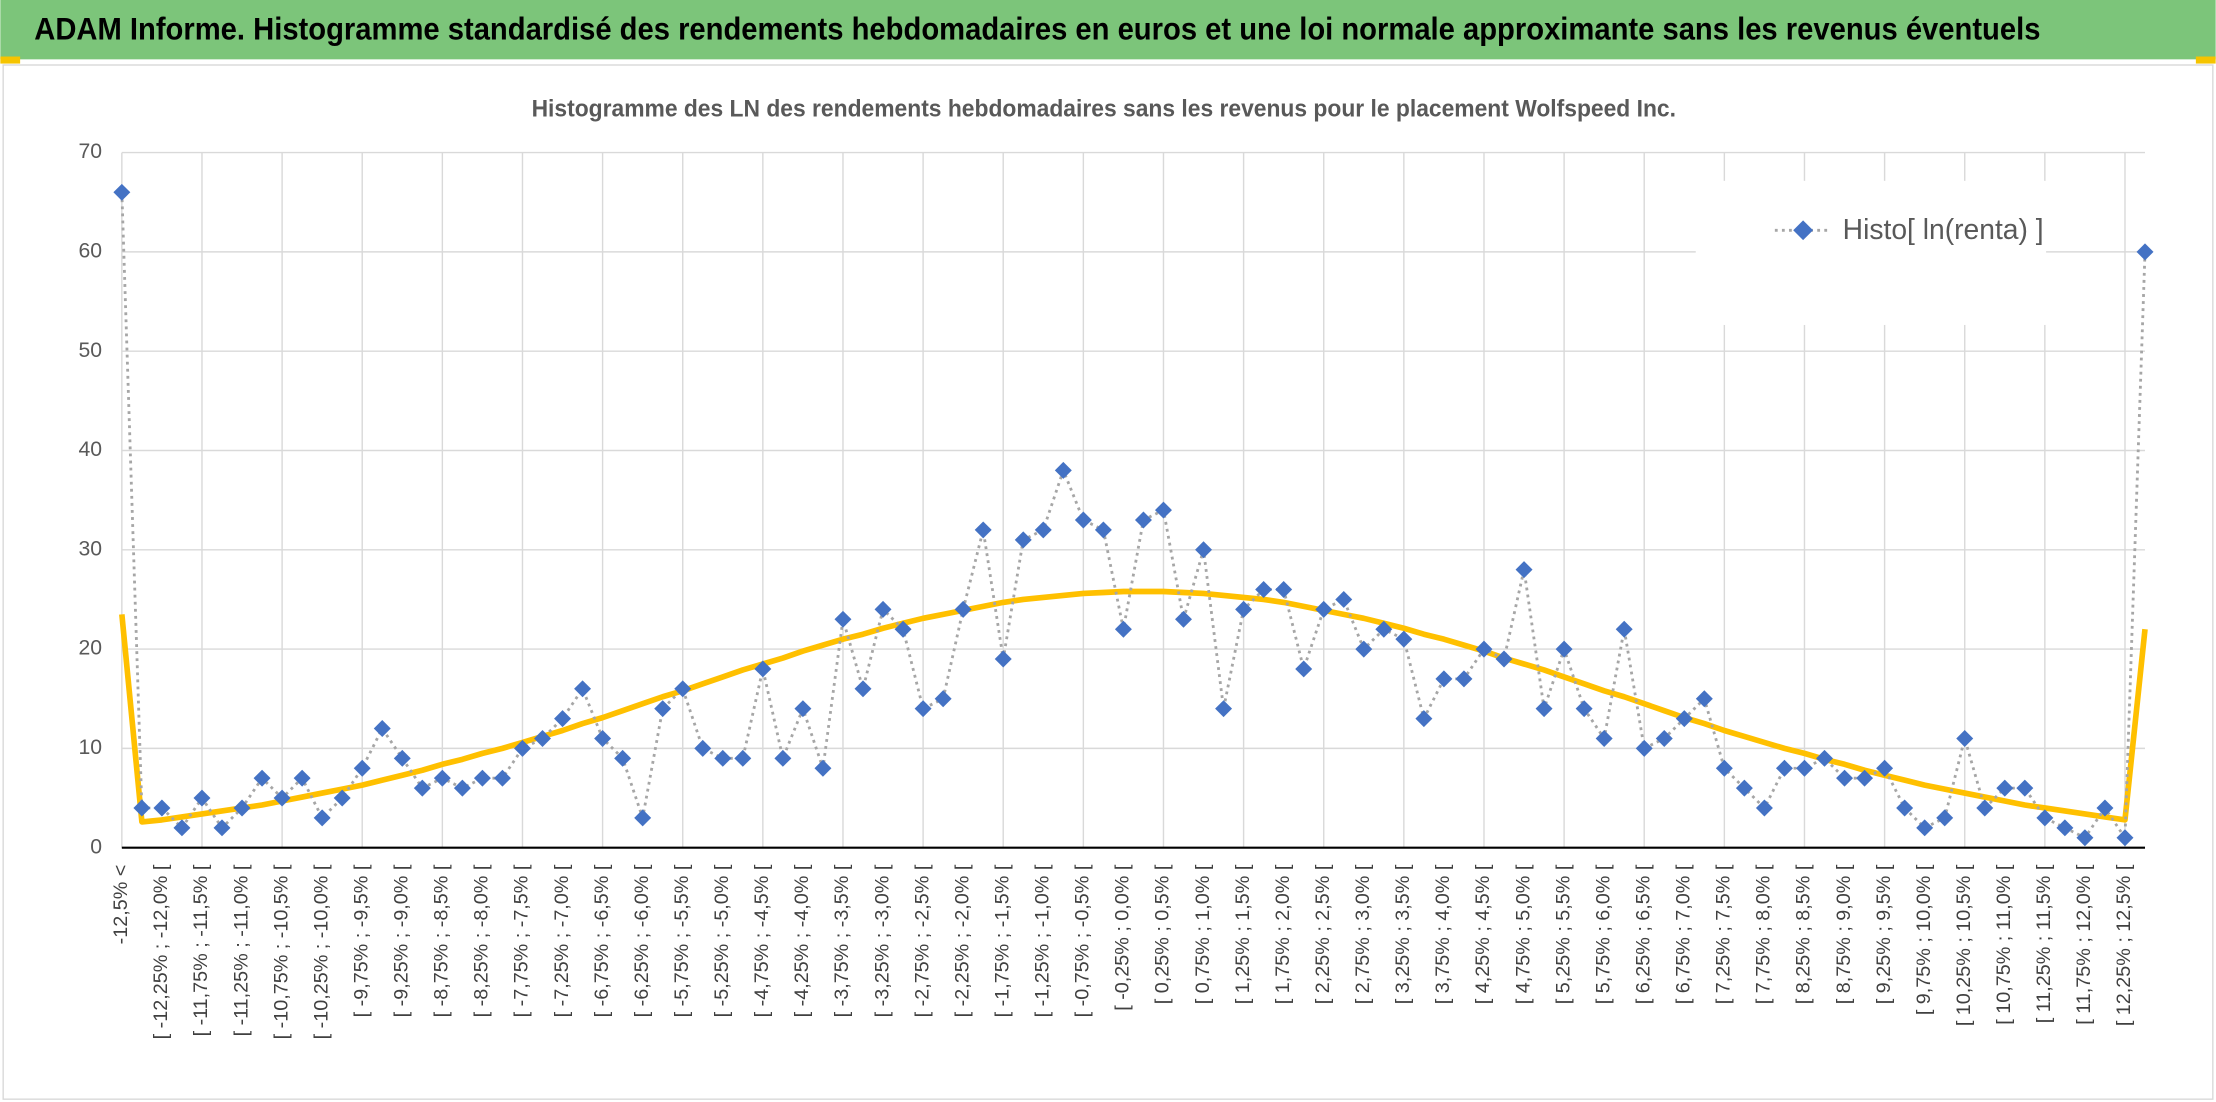 The image size is (2216, 1102). What do you see at coordinates (962, 940) in the screenshot?
I see `x-tick-label: [ -2,25% ; -2,0% [` at bounding box center [962, 940].